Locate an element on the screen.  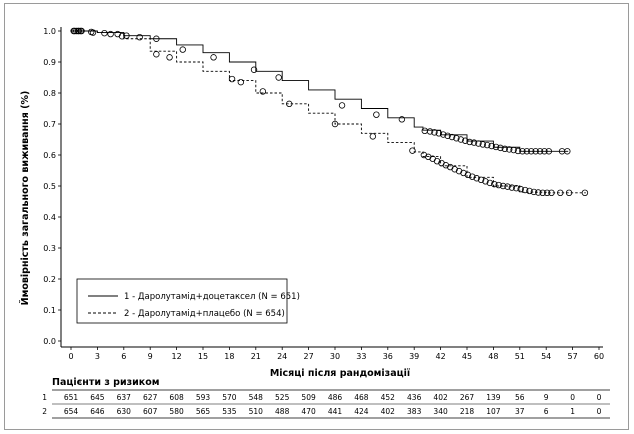
x-tick-label: 27 is located at coordinates (309, 356).